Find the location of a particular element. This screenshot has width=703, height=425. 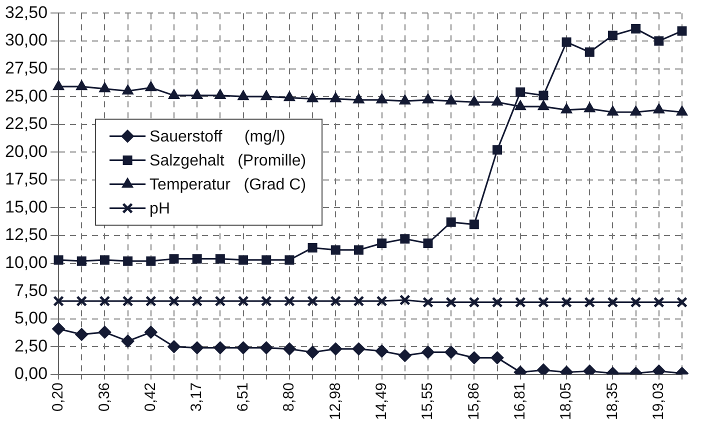

x-tick-label: 0,42 is located at coordinates (151, 397).